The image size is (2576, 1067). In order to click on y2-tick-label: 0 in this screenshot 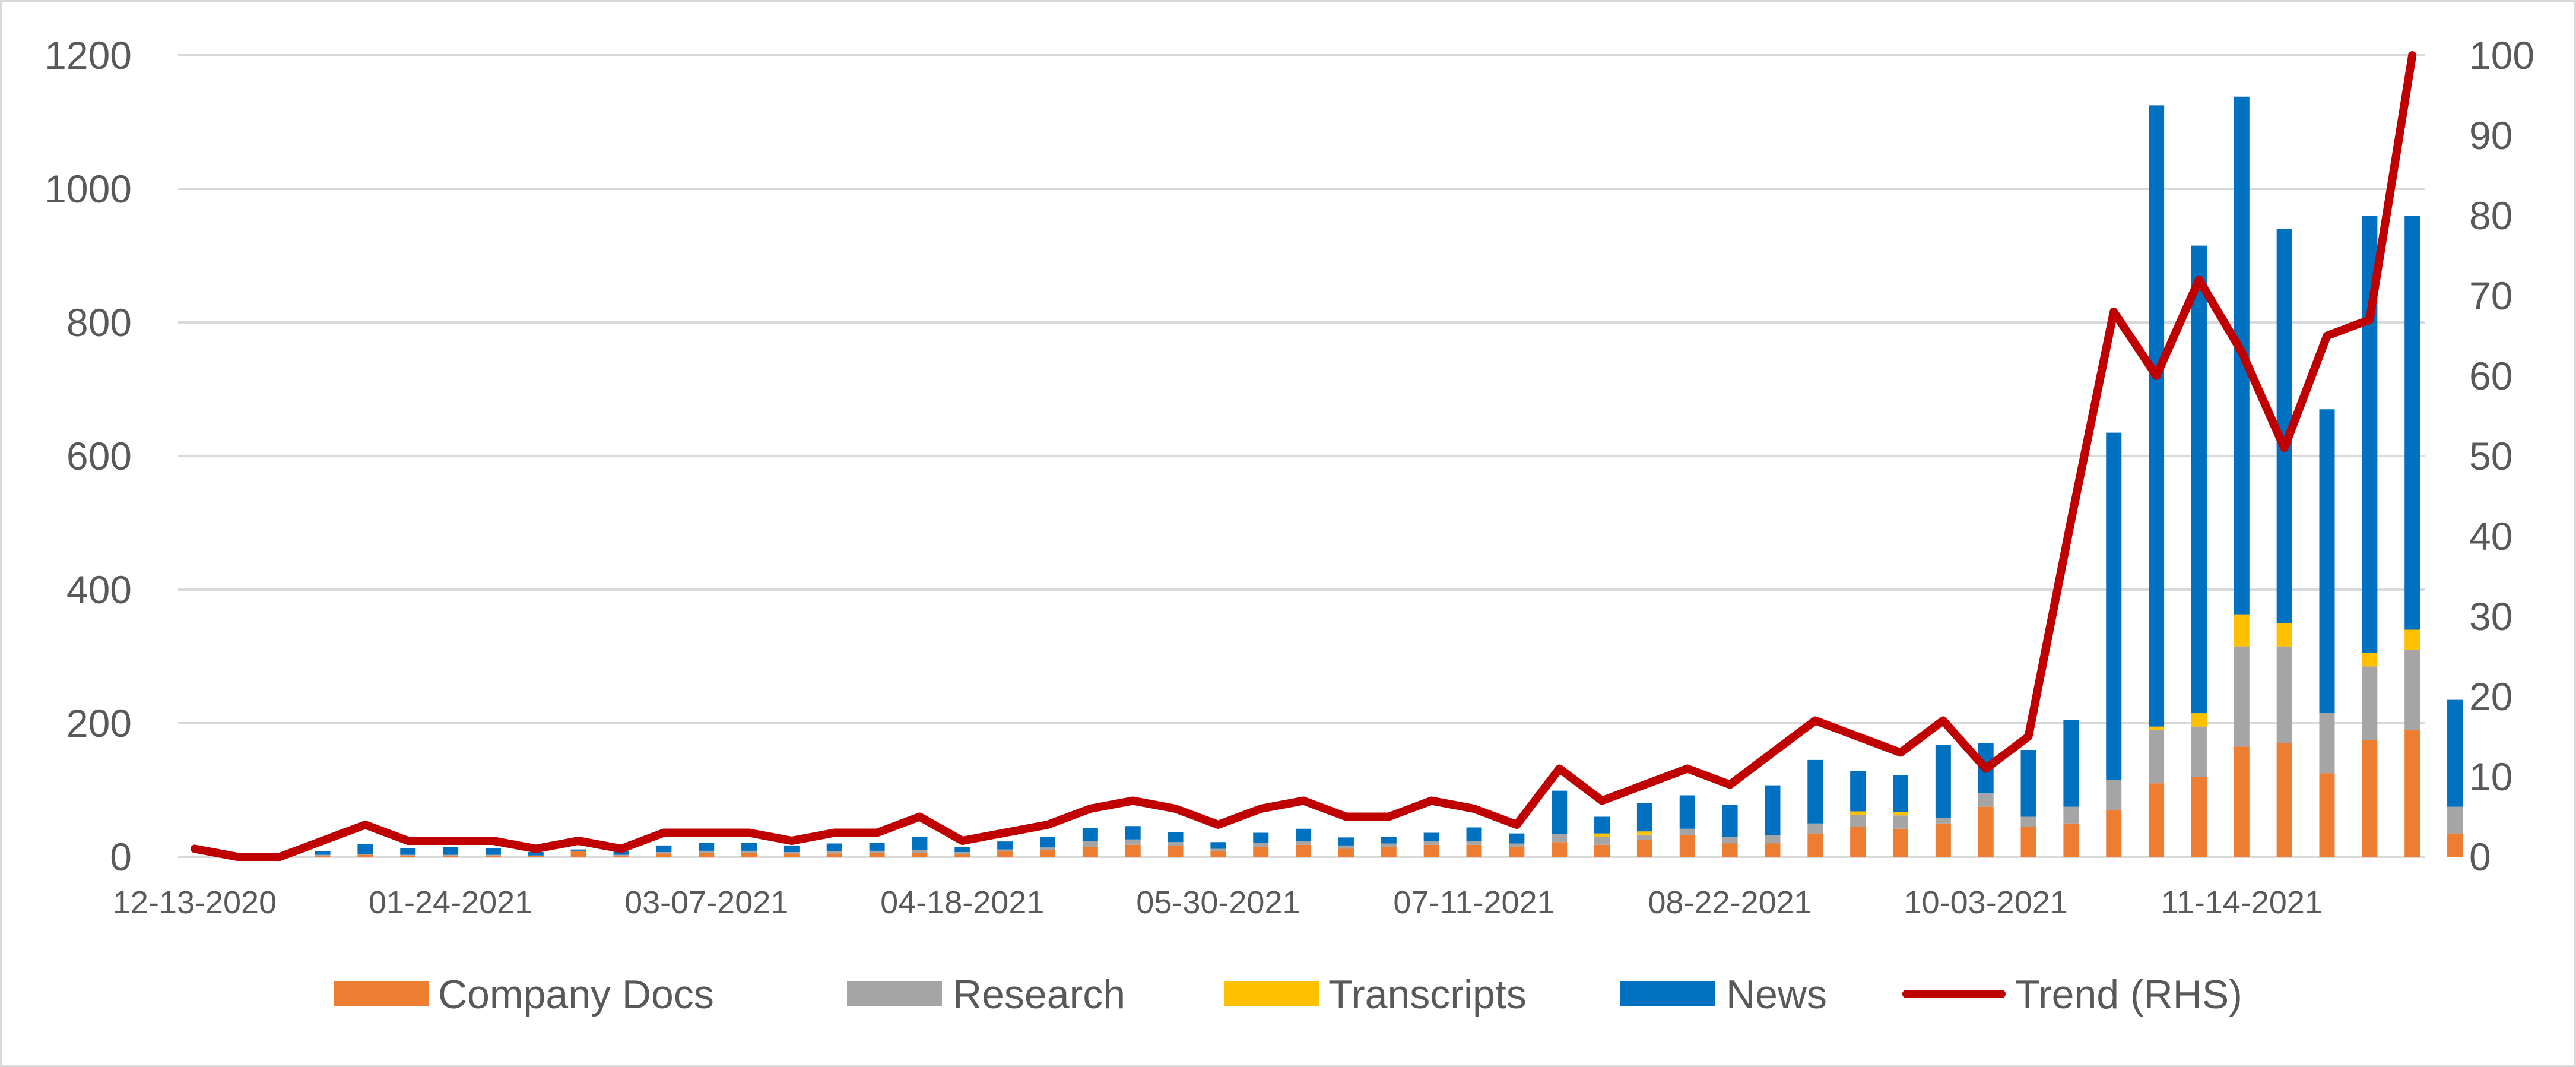, I will do `click(2480, 857)`.